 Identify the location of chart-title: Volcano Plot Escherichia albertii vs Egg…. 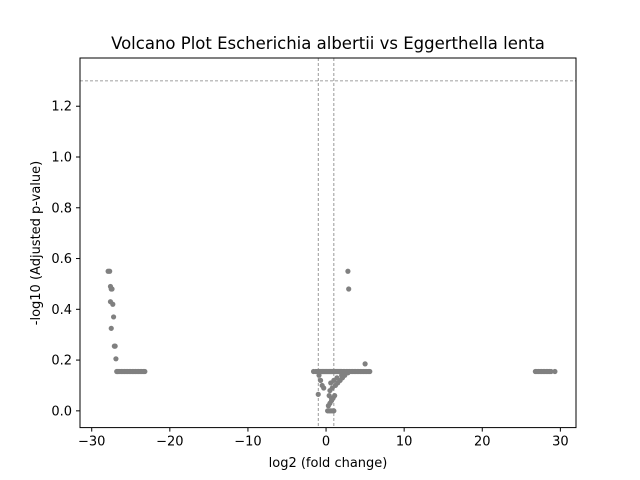
(328, 43).